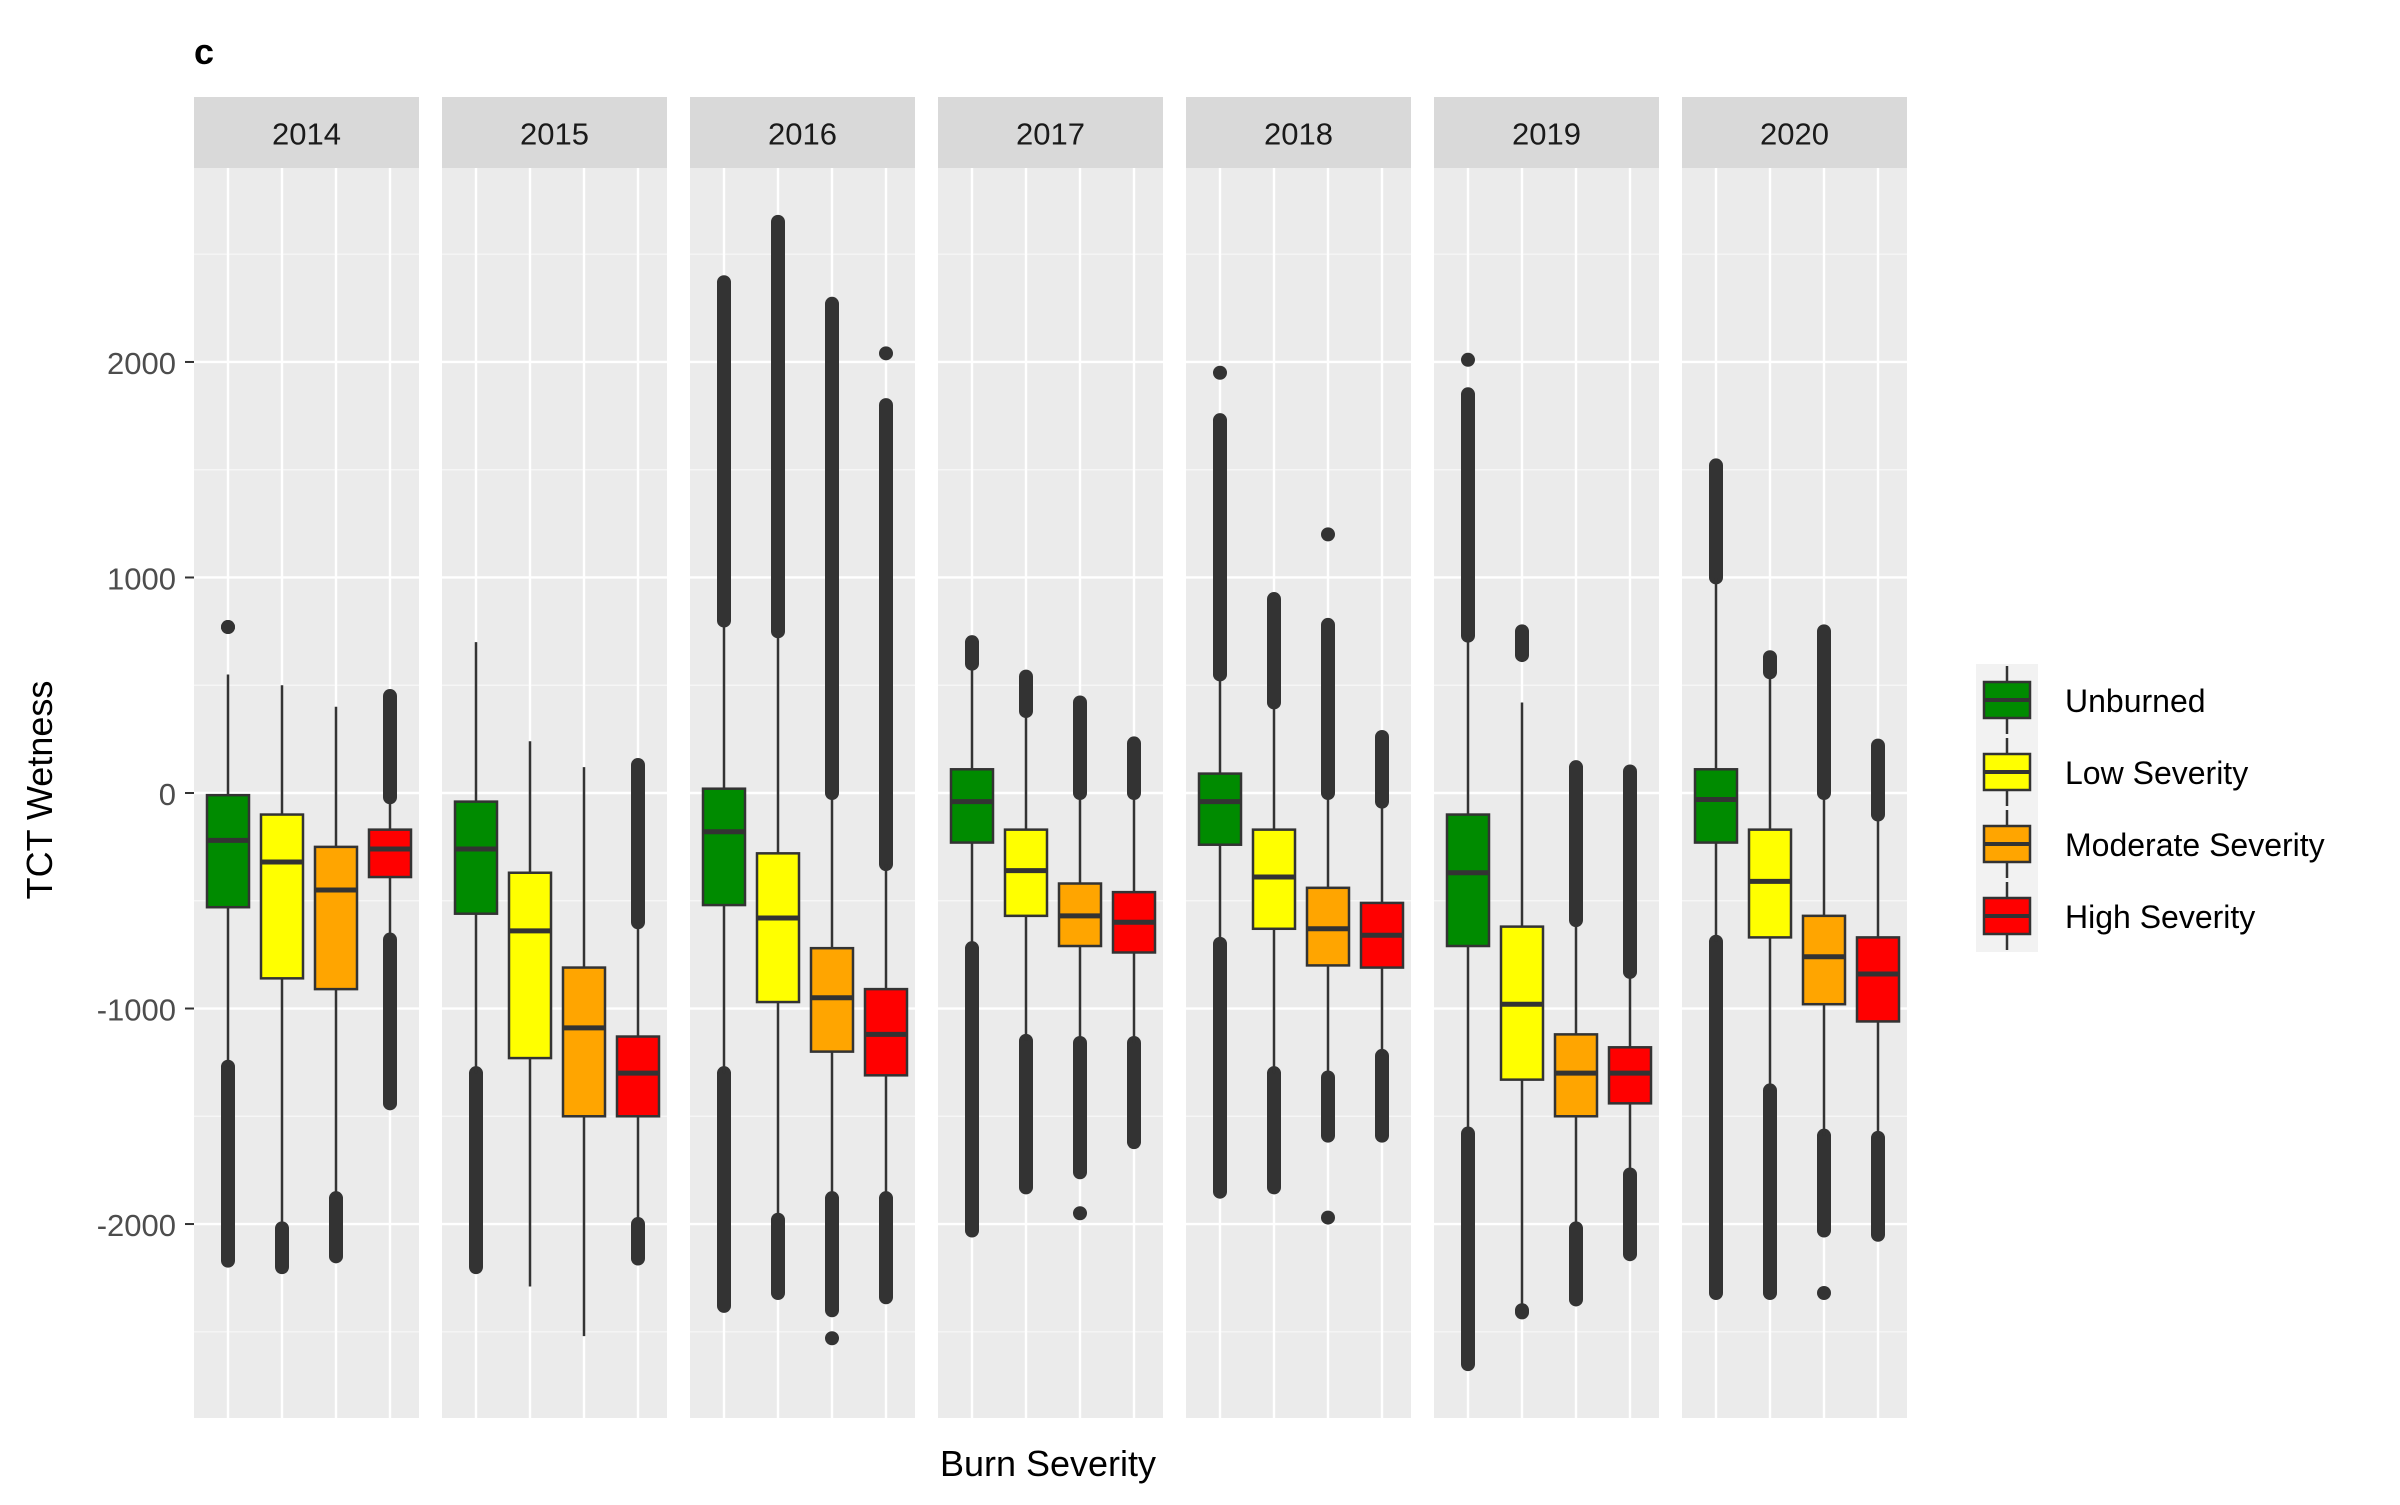  I want to click on facet-panel-2016: 2016, so click(802, 757).